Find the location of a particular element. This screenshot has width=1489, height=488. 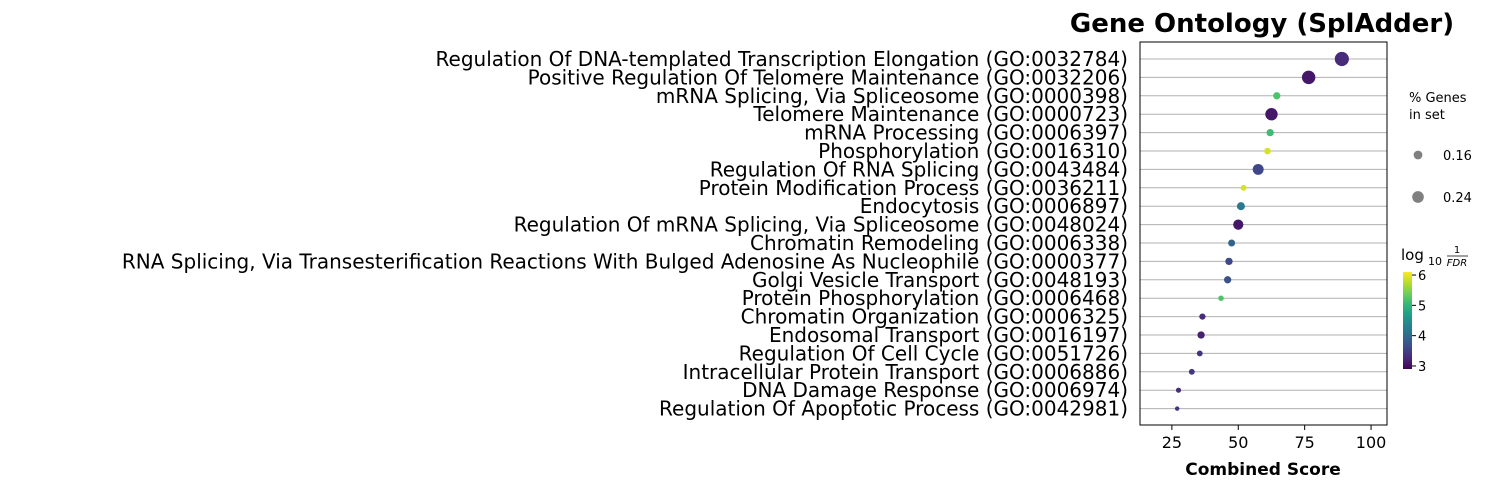

colorbar-tick-label: 6 is located at coordinates (1422, 276).